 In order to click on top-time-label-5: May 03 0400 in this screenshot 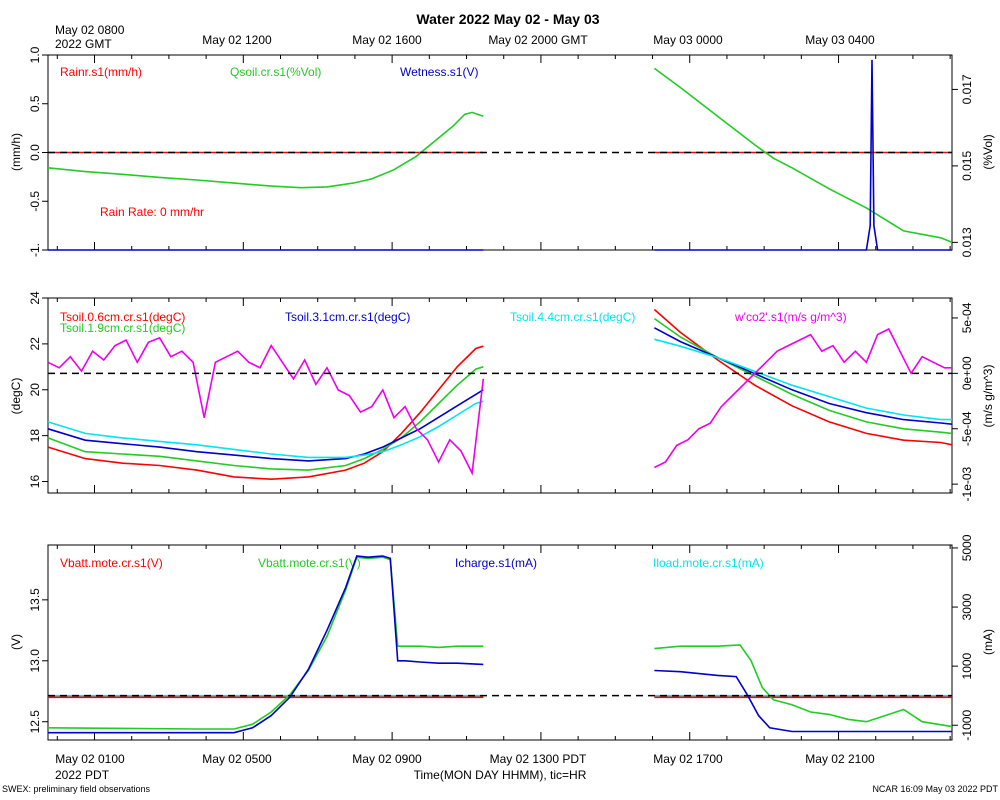, I will do `click(840, 40)`.